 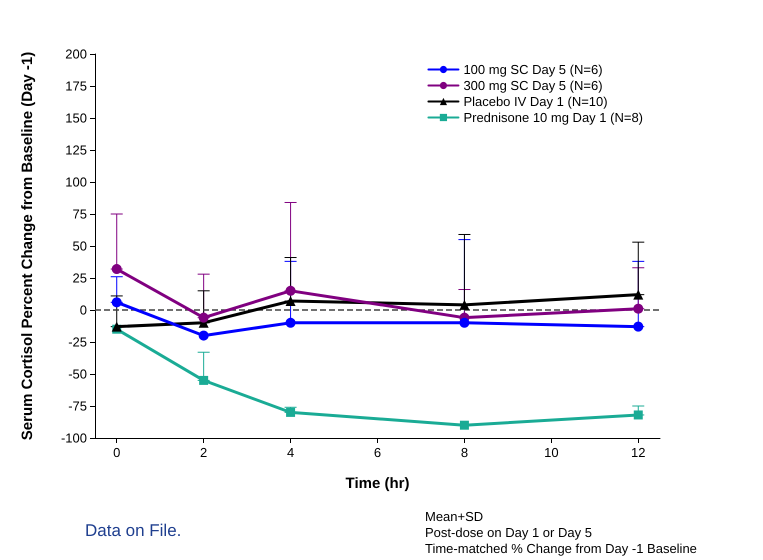 What do you see at coordinates (454, 516) in the screenshot?
I see `text: Mean+SD` at bounding box center [454, 516].